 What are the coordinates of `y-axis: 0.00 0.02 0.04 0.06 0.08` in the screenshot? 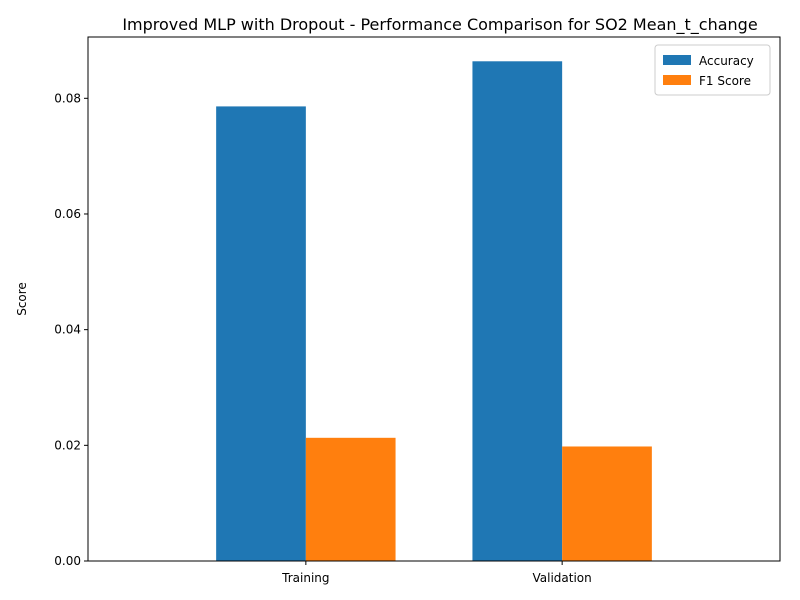 It's located at (71, 329).